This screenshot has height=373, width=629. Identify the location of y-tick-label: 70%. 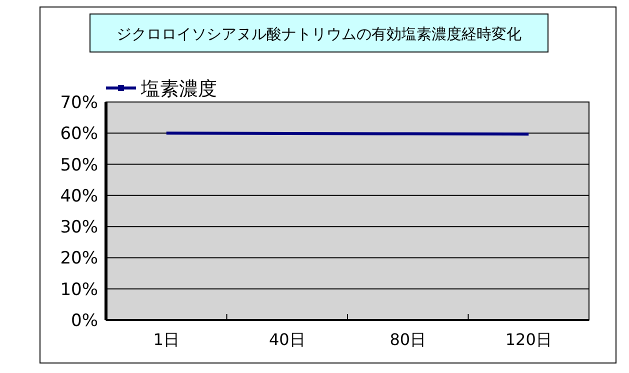
(79, 103).